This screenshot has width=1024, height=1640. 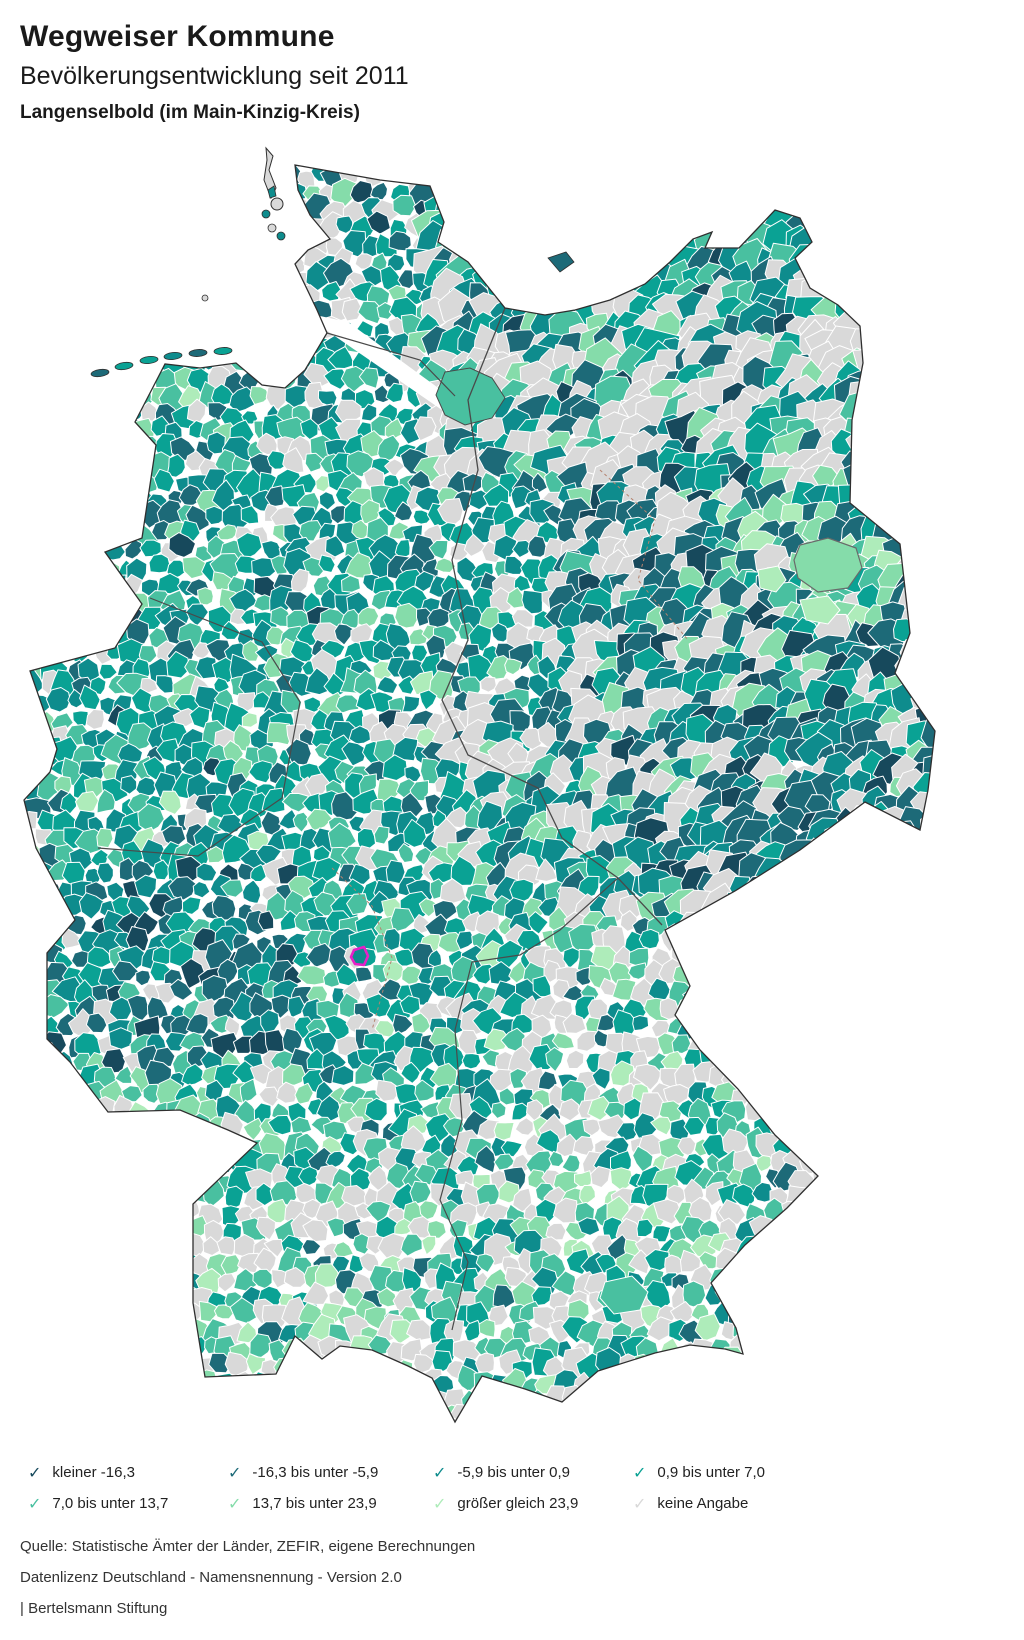 I want to click on legend-item-class1: ✓ kleiner -16,3, so click(x=81, y=1472).